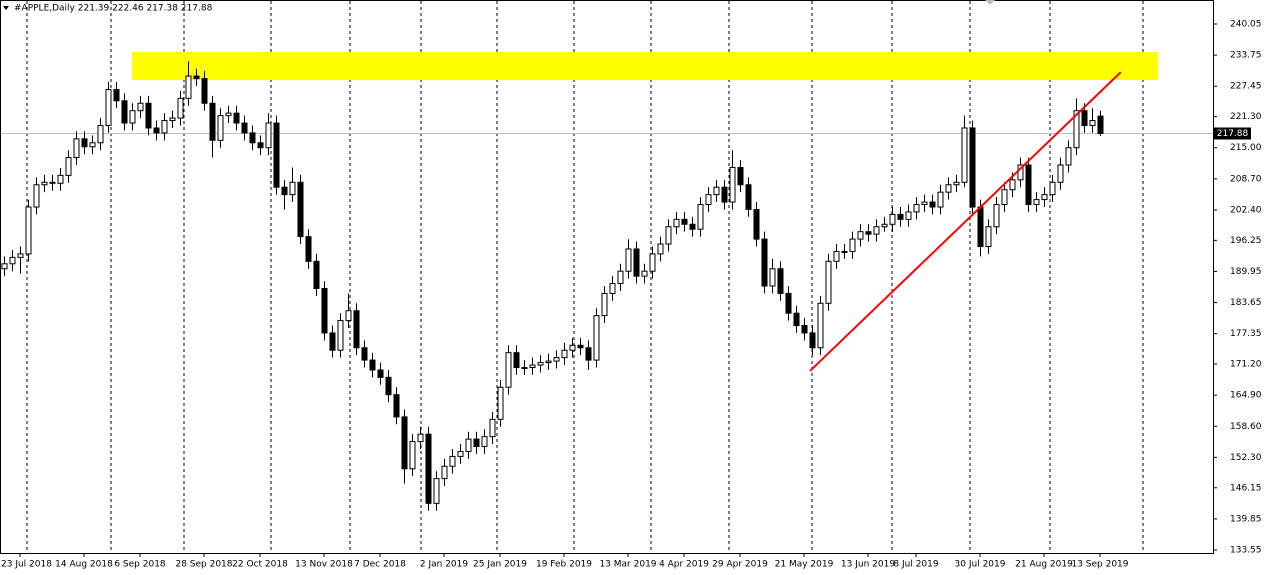 The image size is (1280, 575). Describe the element at coordinates (324, 565) in the screenshot. I see `x-tick-label: 13 Nov 2018` at that location.